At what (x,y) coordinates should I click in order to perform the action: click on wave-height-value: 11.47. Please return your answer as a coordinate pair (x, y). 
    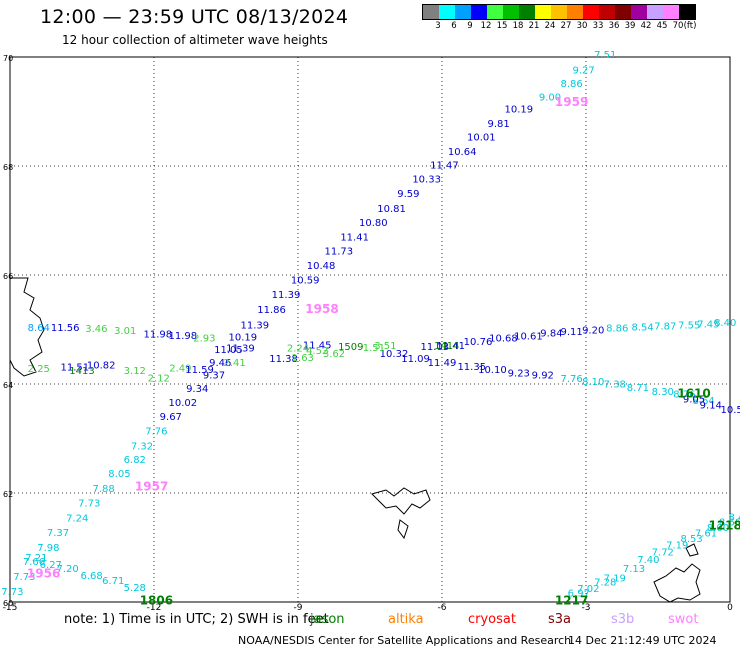
    Looking at the image, I should click on (444, 166).